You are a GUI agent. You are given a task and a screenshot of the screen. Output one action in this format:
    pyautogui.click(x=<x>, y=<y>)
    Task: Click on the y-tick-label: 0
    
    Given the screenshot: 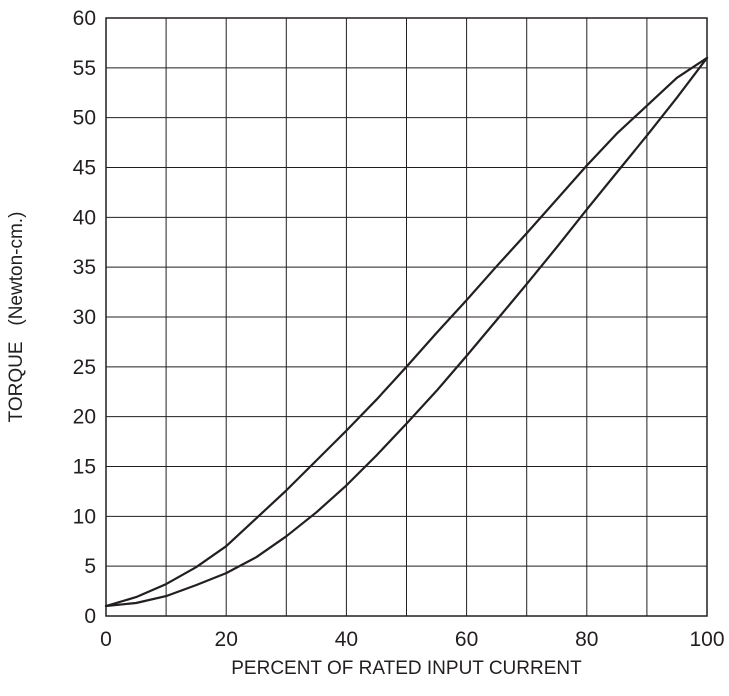 What is the action you would take?
    pyautogui.click(x=90, y=616)
    